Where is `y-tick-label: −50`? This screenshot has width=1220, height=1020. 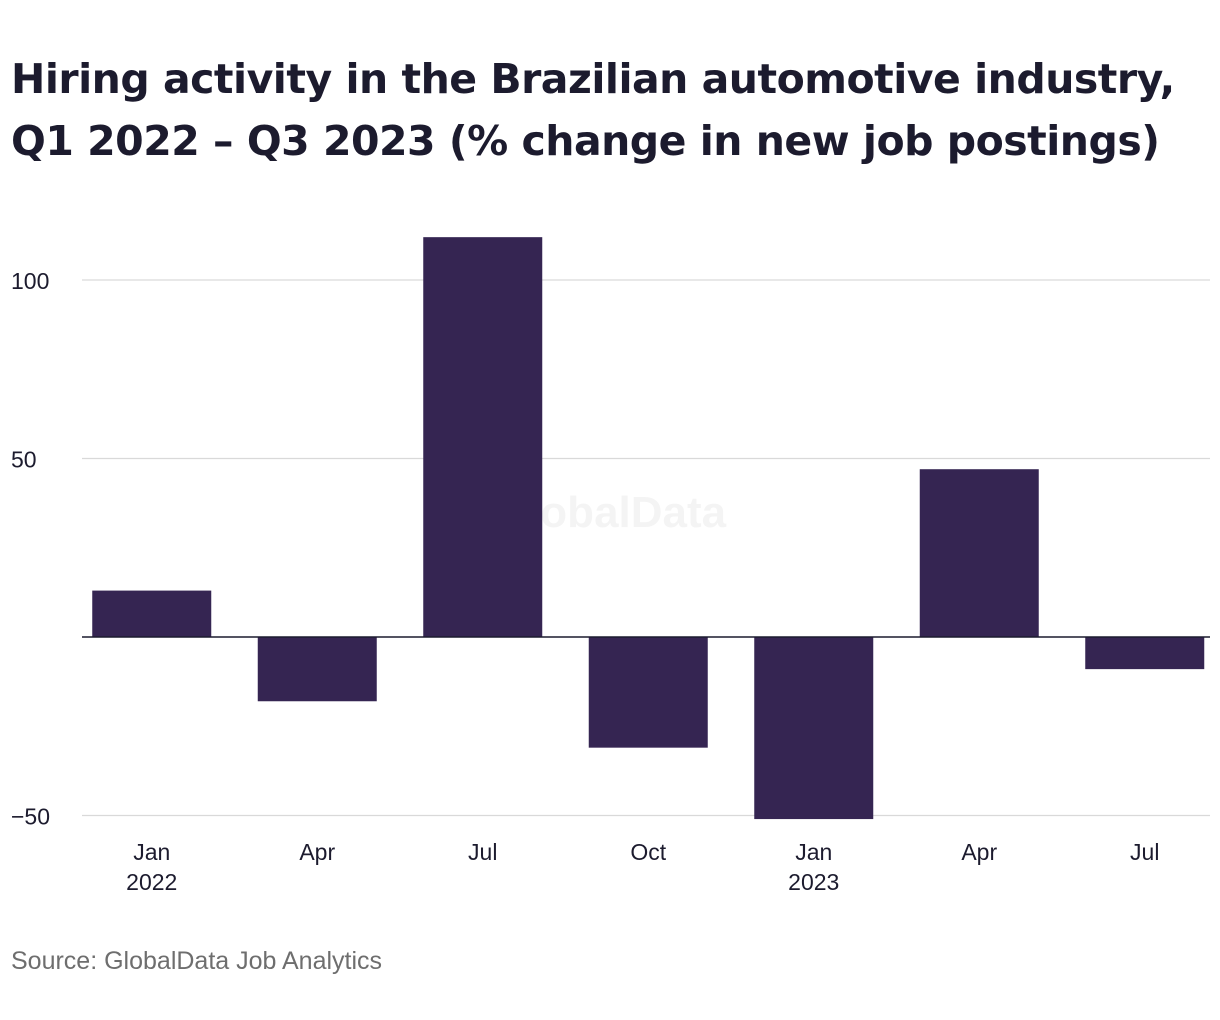
y-tick-label: −50 is located at coordinates (30, 817).